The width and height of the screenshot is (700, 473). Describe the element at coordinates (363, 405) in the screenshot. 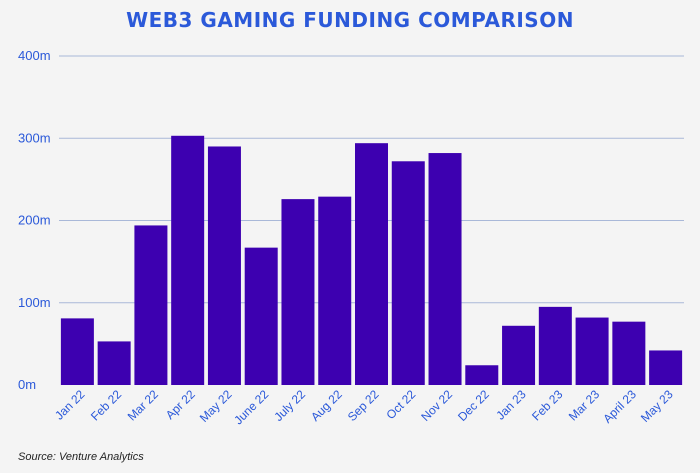

I see `x-tick-label: Sep 22` at that location.